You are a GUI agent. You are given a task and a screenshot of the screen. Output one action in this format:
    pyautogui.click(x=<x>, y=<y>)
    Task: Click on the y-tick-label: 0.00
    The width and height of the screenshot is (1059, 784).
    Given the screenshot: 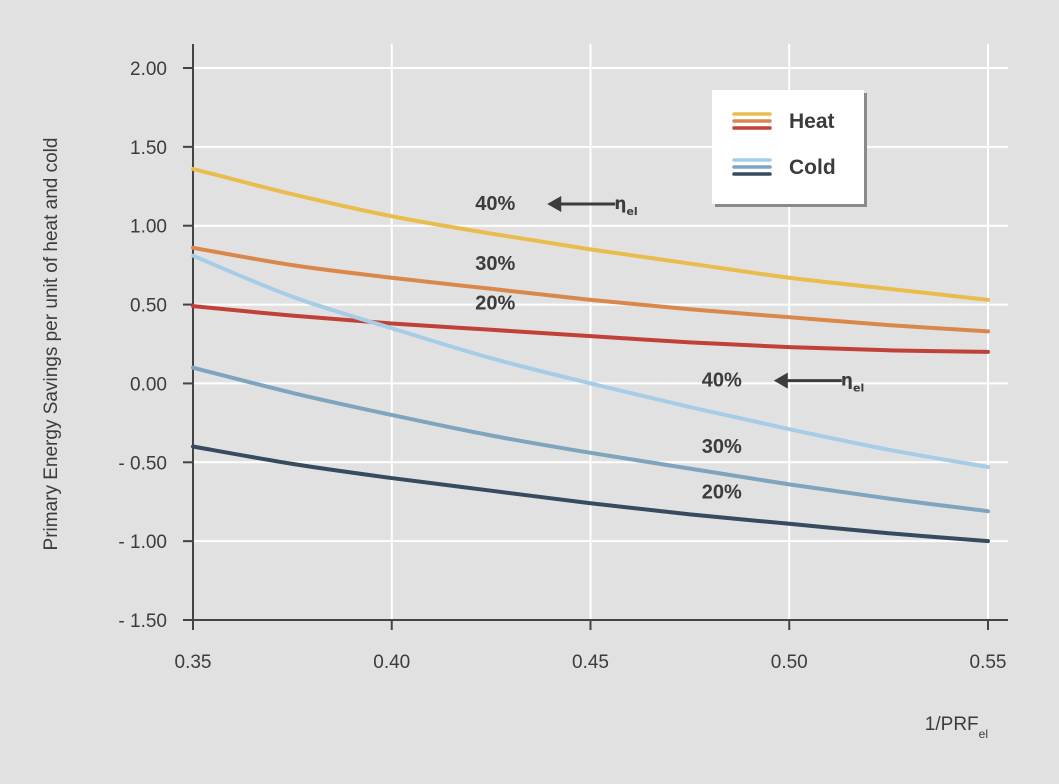 What is the action you would take?
    pyautogui.click(x=148, y=384)
    